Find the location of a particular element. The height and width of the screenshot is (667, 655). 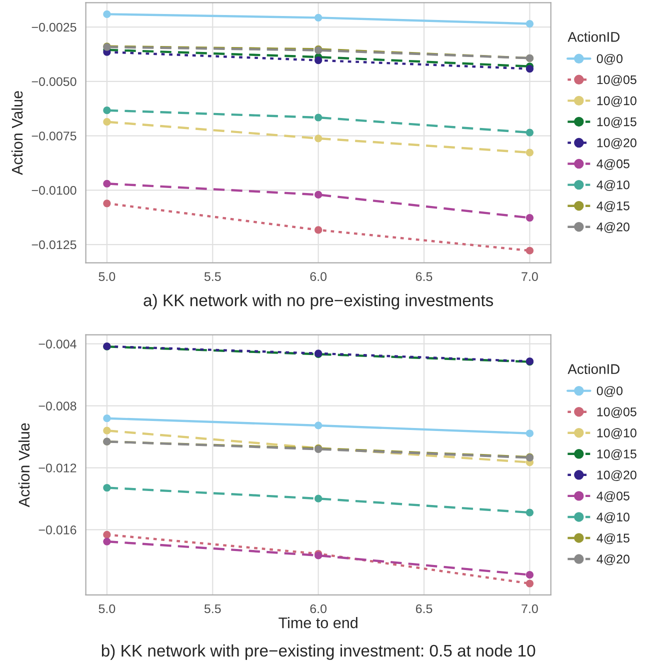

y-tick-label: −0.0050 is located at coordinates (54, 81).